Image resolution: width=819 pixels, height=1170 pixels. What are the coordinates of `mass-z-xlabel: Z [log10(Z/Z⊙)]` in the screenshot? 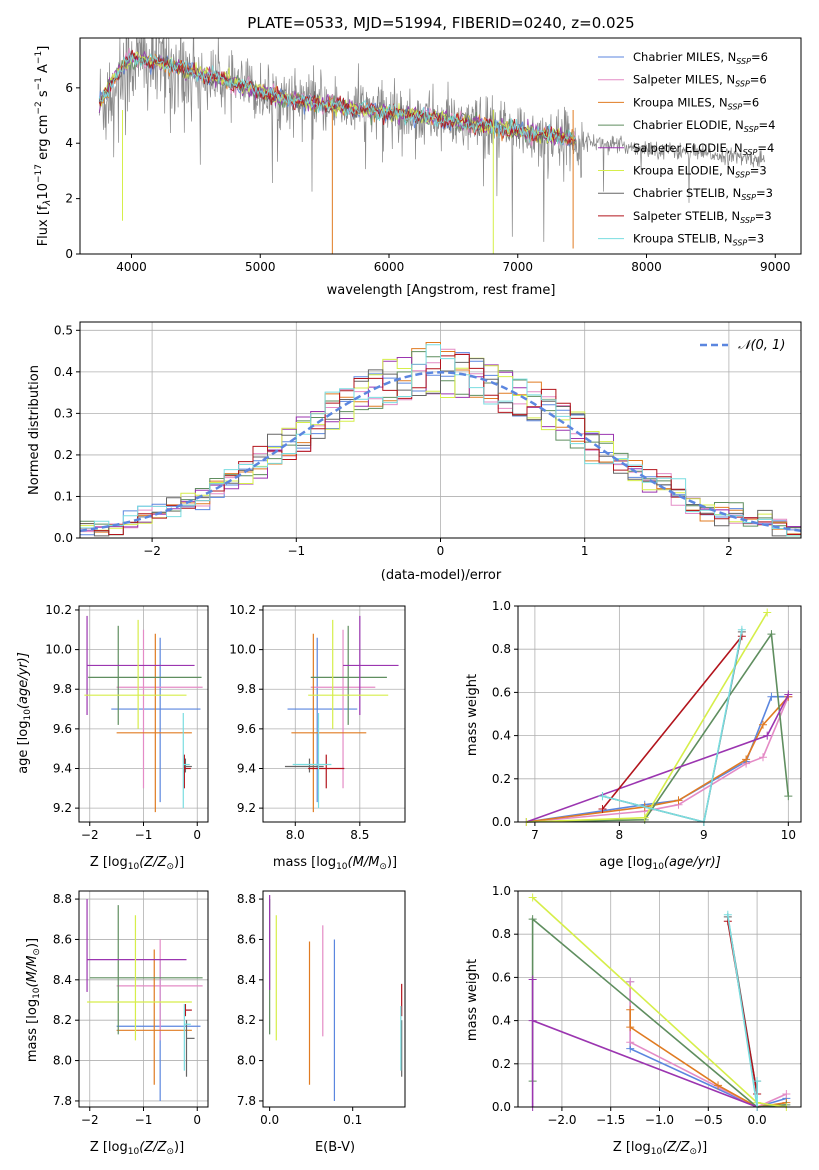 It's located at (137, 1148).